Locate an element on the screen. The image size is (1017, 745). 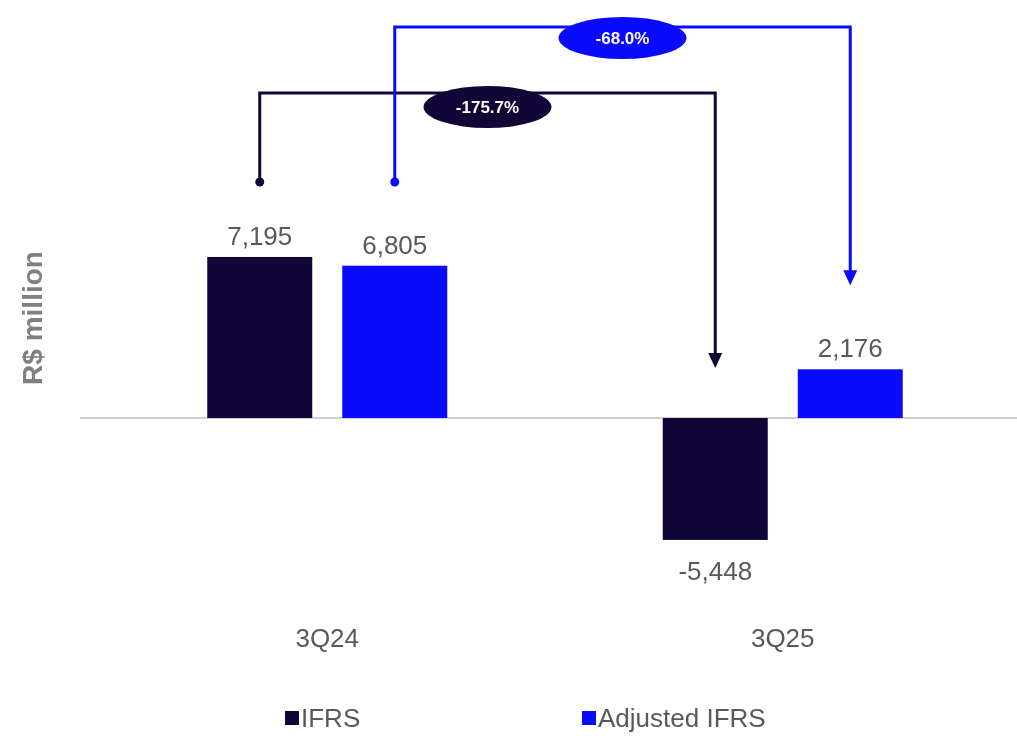
x-tick-label: 3Q24 is located at coordinates (327, 638).